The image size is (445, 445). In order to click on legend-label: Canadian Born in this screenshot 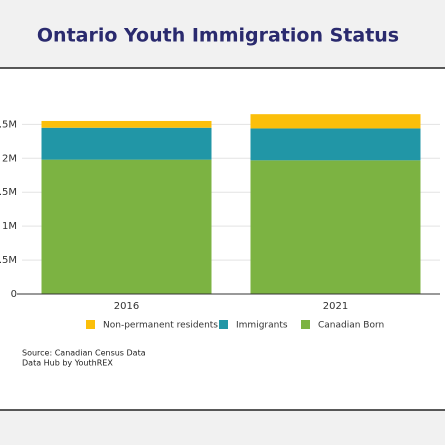, I will do `click(351, 326)`.